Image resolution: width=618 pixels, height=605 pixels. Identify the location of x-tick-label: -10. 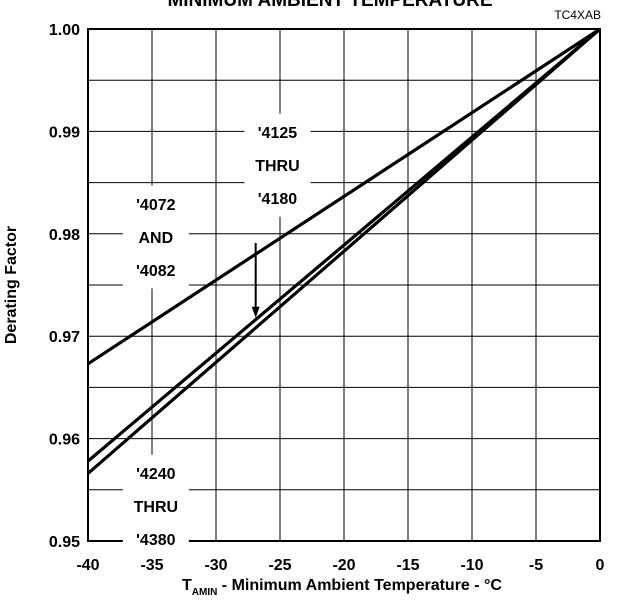
(471, 565).